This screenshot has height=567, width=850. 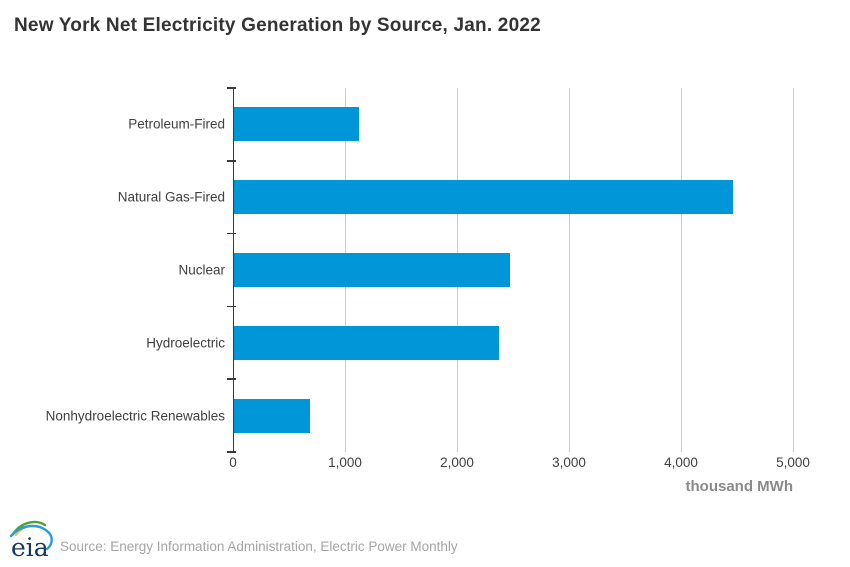 What do you see at coordinates (483, 197) in the screenshot?
I see `bar-natural-gas-fired` at bounding box center [483, 197].